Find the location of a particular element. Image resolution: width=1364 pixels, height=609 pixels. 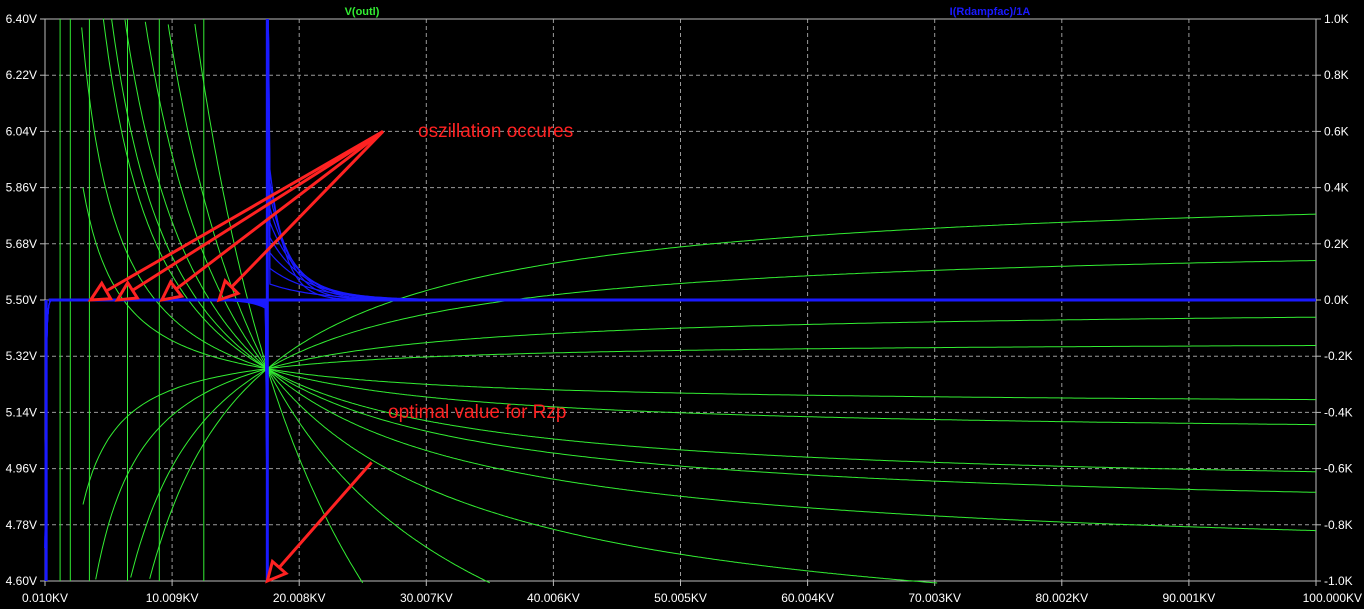

y-left-tick-label: 4.60V is located at coordinates (21, 581).